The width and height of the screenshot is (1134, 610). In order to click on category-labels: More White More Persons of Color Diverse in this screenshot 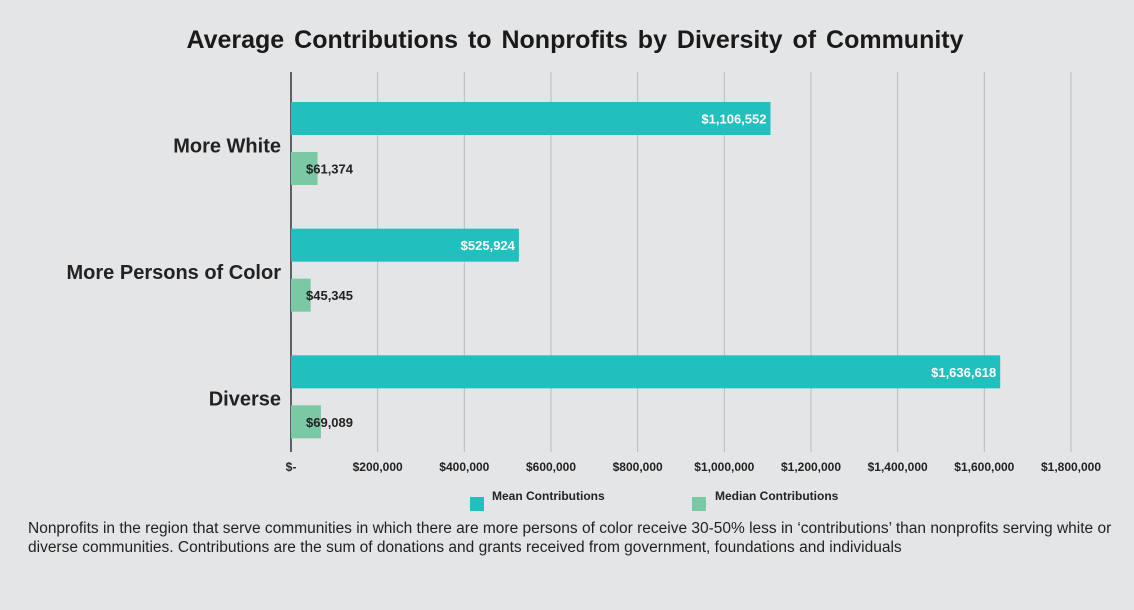, I will do `click(174, 272)`.